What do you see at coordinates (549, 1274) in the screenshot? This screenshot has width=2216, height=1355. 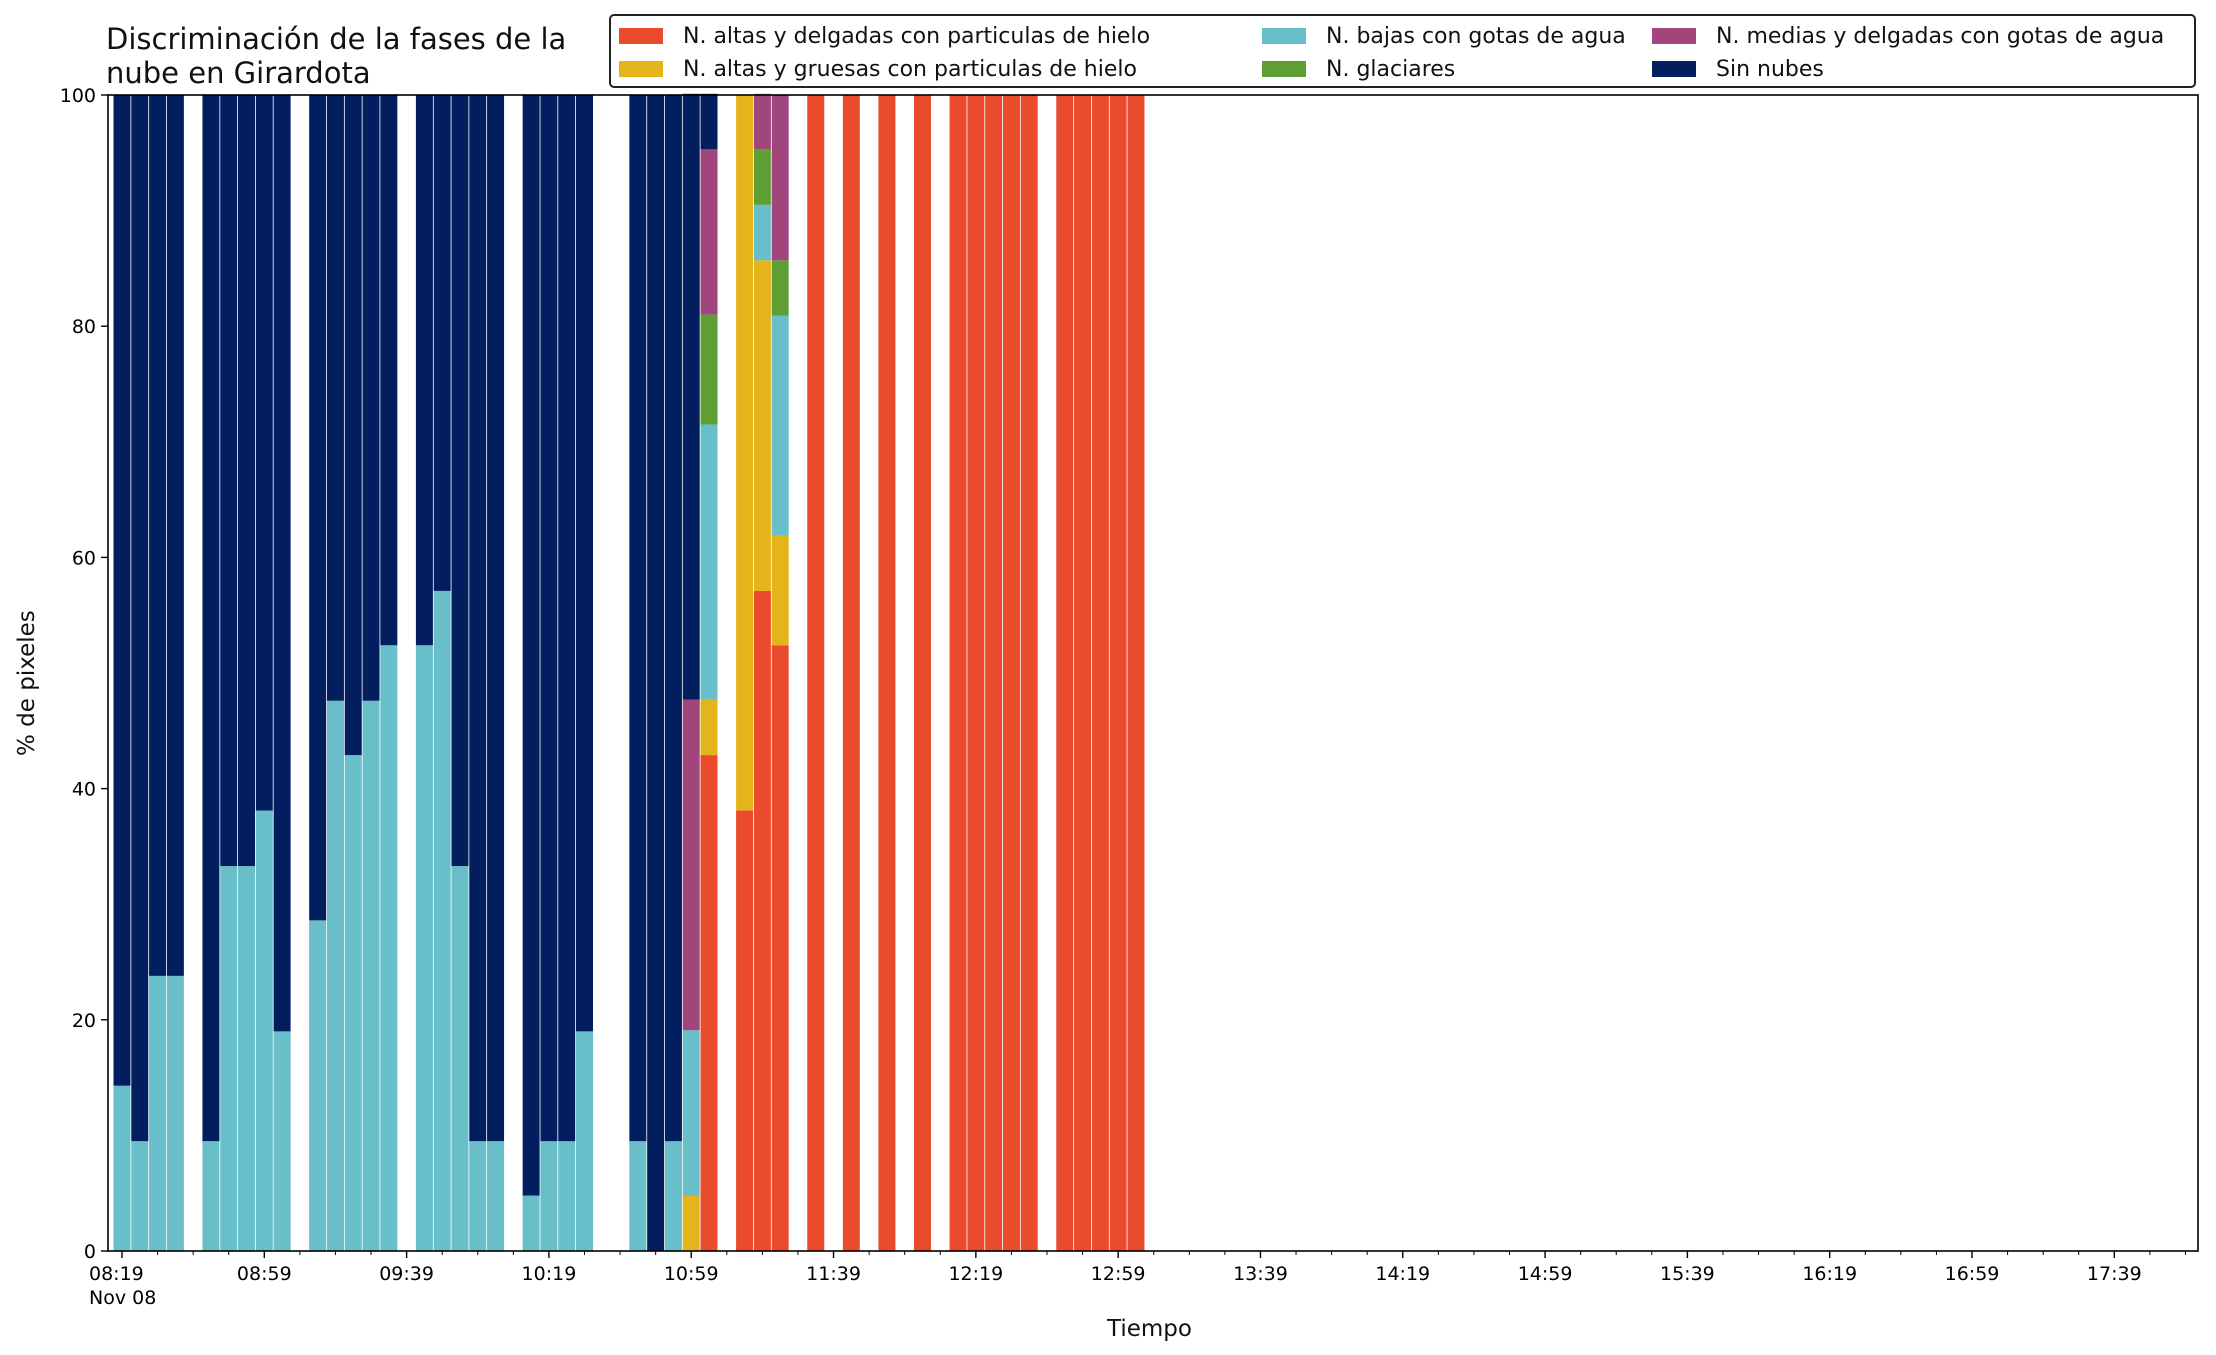 I see `x-tick-label: 10:19` at bounding box center [549, 1274].